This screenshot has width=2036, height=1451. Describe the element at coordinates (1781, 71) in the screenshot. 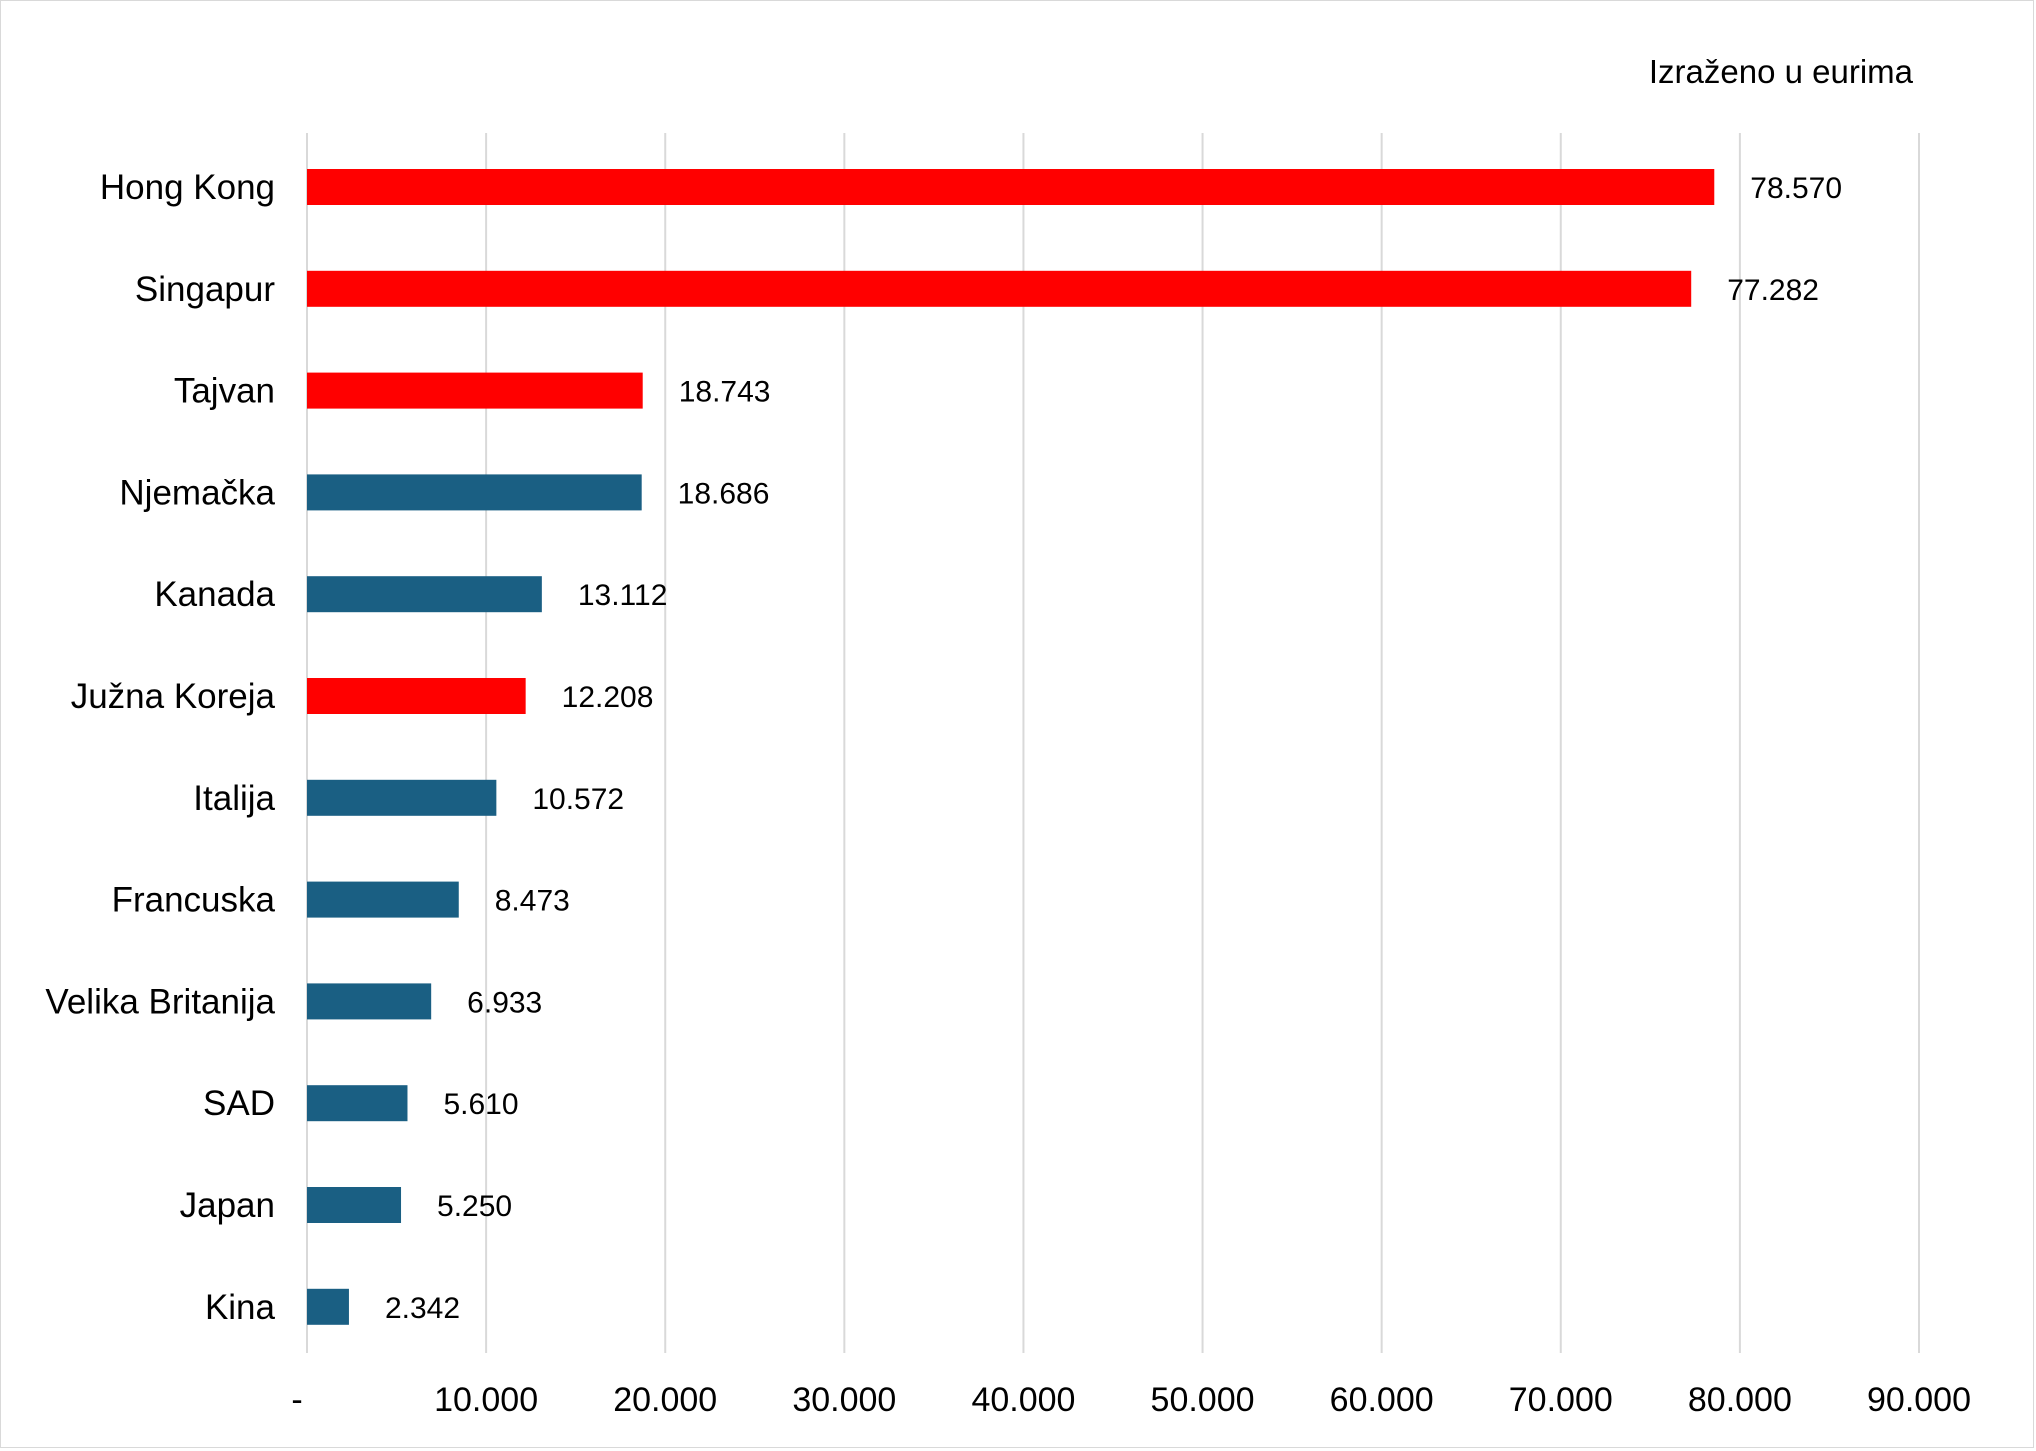

I see `unit-note: Izraženo u eurima` at that location.